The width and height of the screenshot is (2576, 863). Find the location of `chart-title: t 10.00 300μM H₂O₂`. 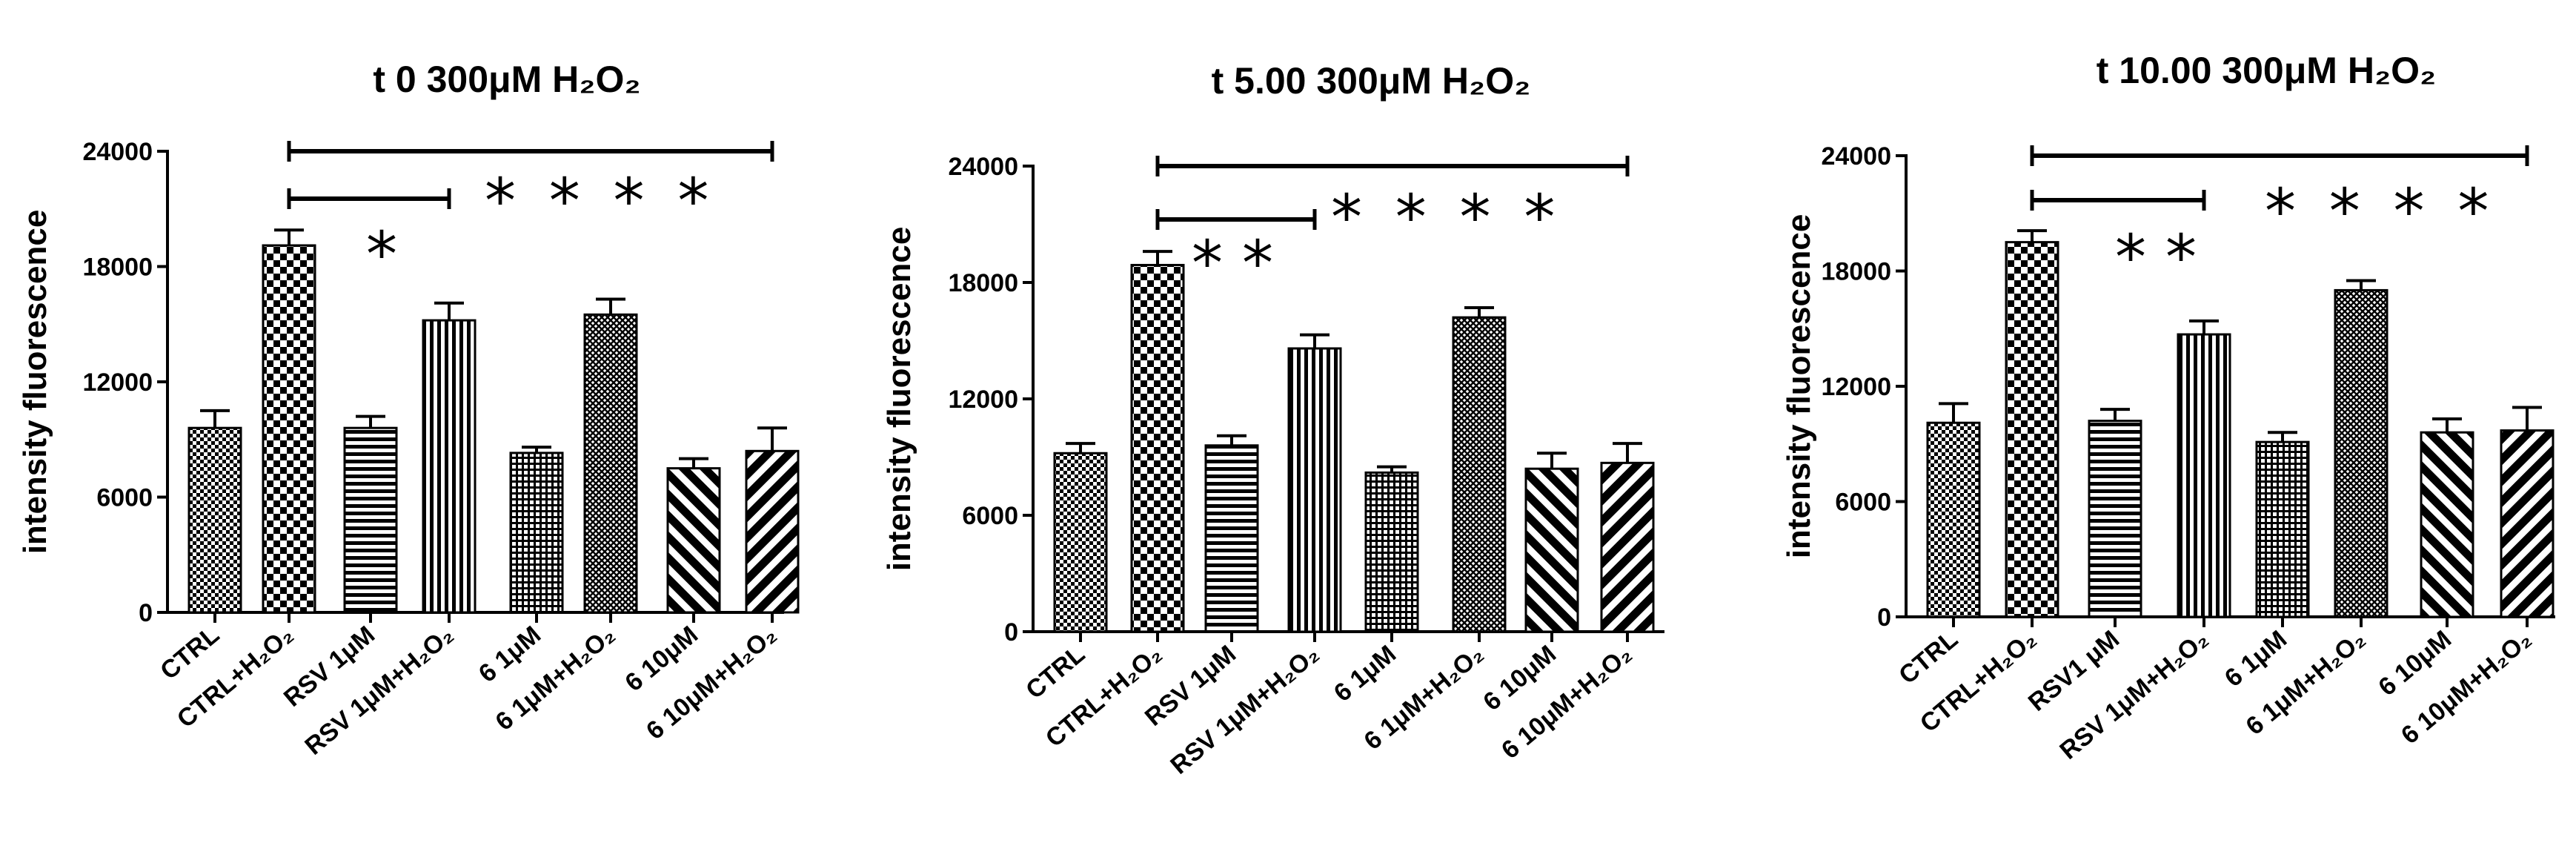

chart-title: t 10.00 300μM H₂O₂ is located at coordinates (2267, 70).